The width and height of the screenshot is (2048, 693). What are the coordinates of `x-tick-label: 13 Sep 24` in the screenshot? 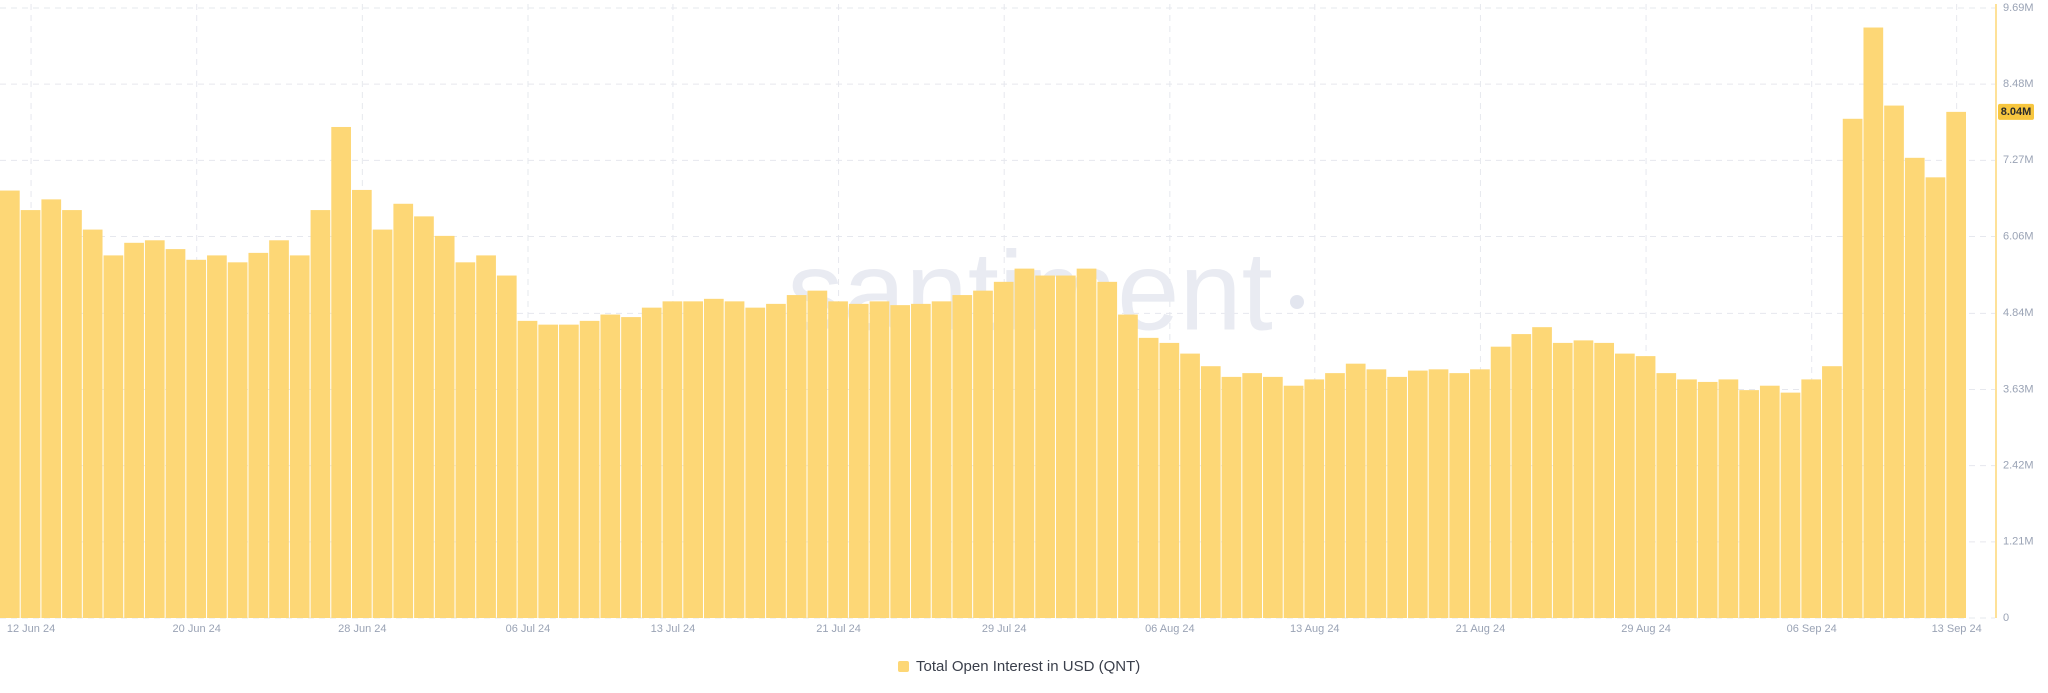 It's located at (1957, 629).